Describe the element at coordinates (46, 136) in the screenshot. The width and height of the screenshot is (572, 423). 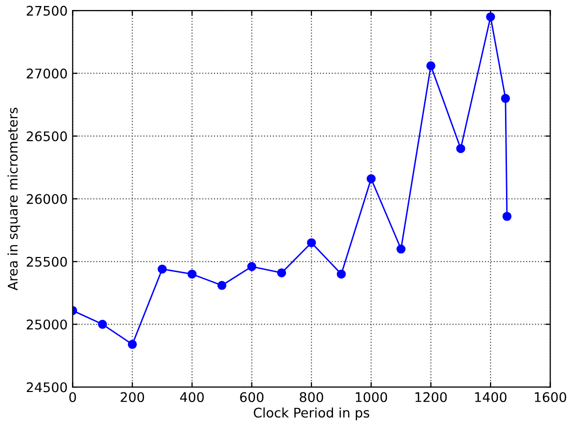
I see `y-tick-label: 26500` at that location.